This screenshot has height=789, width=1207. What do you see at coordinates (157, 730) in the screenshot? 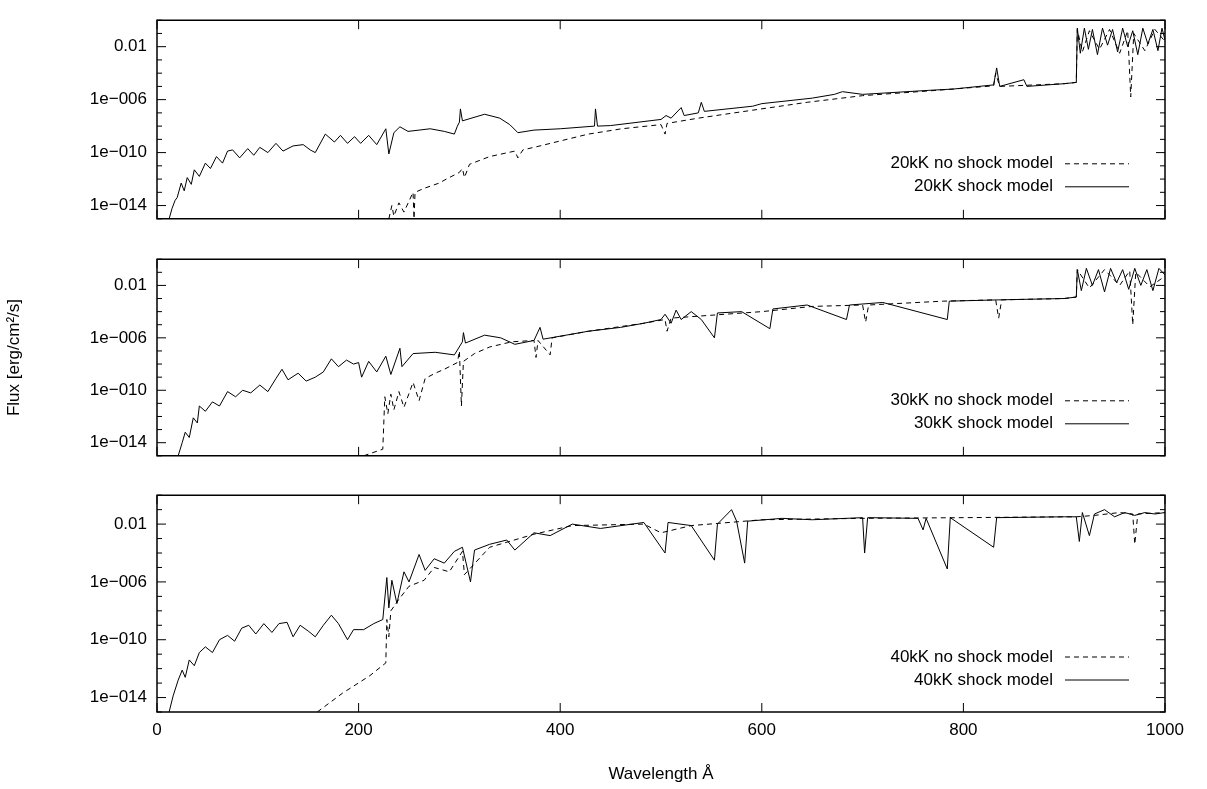
I see `x-tick-label: 0` at bounding box center [157, 730].